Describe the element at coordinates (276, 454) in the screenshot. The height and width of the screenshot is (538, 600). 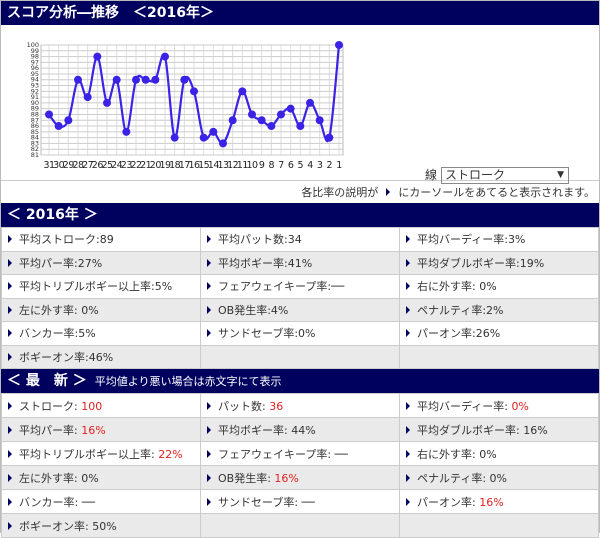
I see `stat-label: フェアウェイキープ率:` at that location.